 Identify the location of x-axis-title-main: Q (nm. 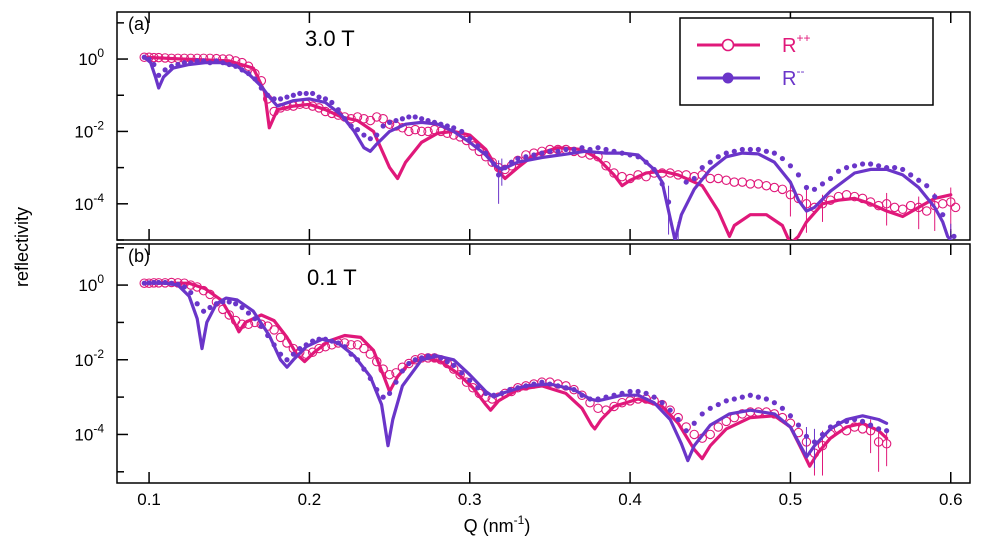
(489, 526).